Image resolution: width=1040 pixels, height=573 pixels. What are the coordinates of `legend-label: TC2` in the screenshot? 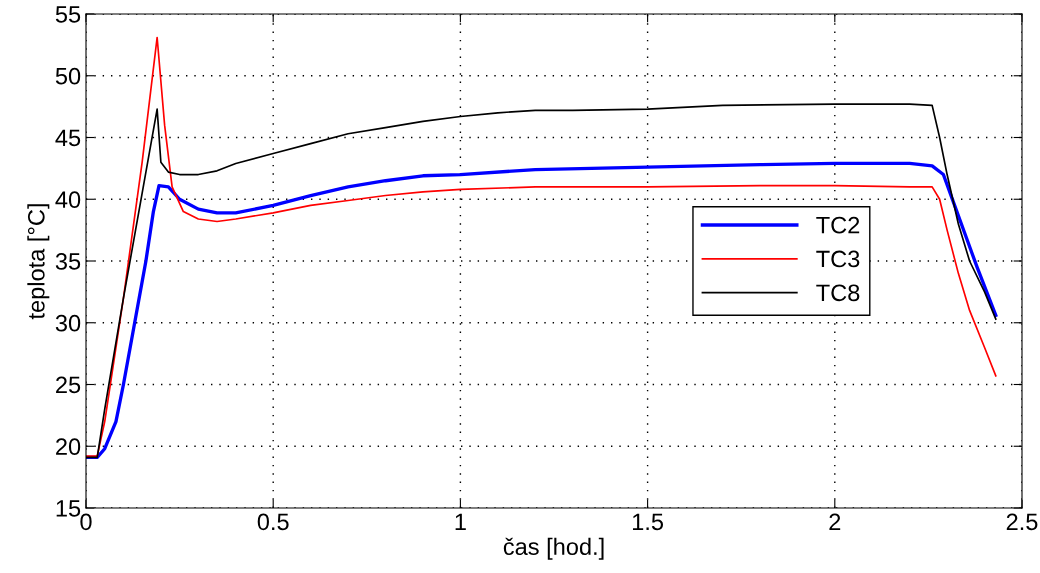 It's located at (838, 225).